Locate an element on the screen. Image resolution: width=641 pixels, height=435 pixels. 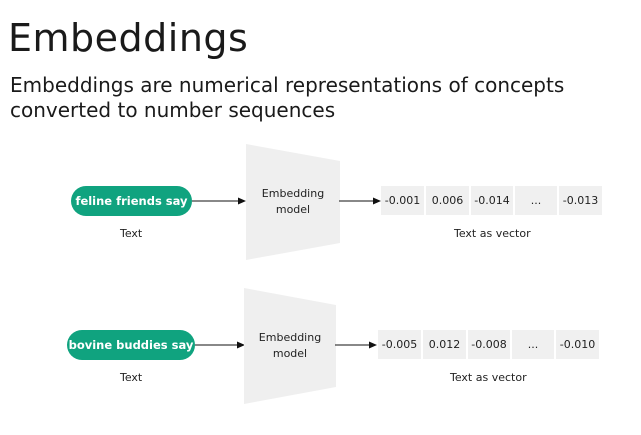
page-title: Embeddings is located at coordinates (128, 38).